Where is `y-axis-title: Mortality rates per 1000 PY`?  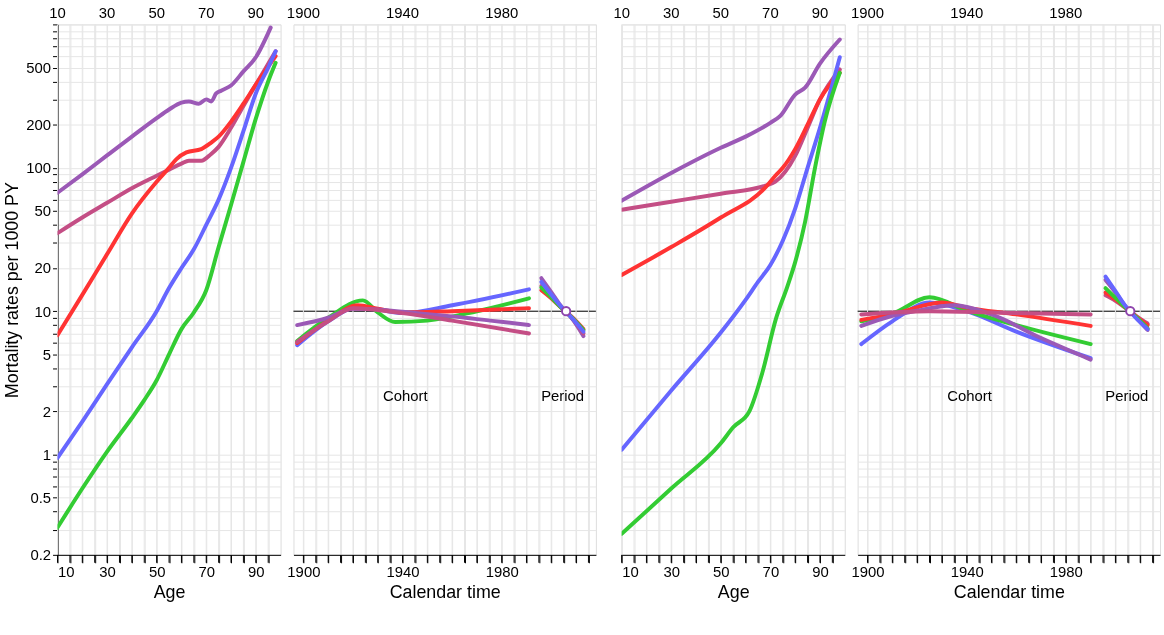 y-axis-title: Mortality rates per 1000 PY is located at coordinates (12, 290).